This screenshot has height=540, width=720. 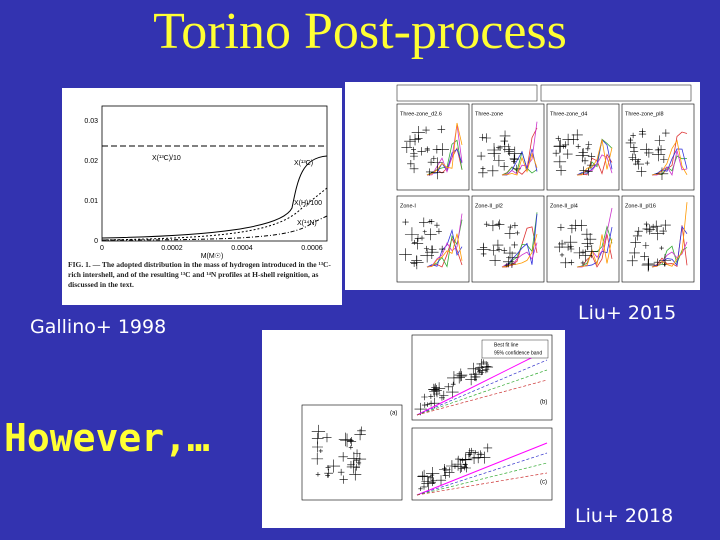 What do you see at coordinates (543, 483) in the screenshot?
I see `panel-label: (c)` at bounding box center [543, 483].